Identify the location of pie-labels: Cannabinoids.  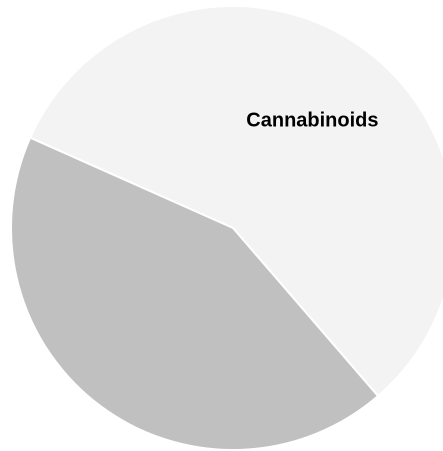
(312, 120).